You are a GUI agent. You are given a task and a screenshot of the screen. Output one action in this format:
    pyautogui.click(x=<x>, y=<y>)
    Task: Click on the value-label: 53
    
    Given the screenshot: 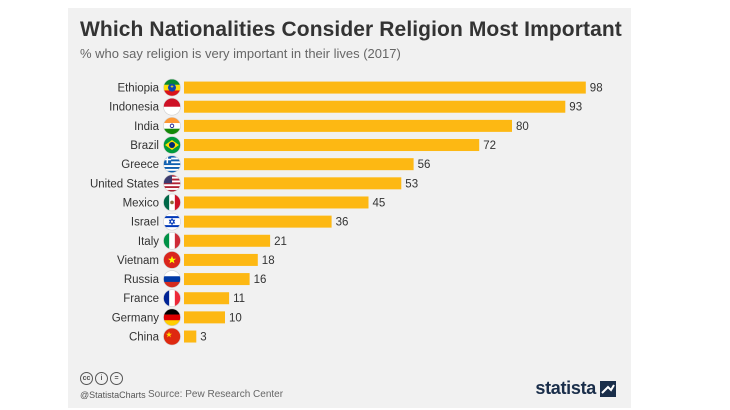 What is the action you would take?
    pyautogui.click(x=411, y=184)
    